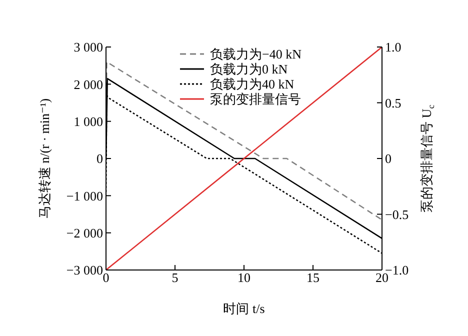 This screenshot has width=468, height=336. Describe the element at coordinates (393, 47) in the screenshot. I see `y2-tick-label: 1.0` at that location.